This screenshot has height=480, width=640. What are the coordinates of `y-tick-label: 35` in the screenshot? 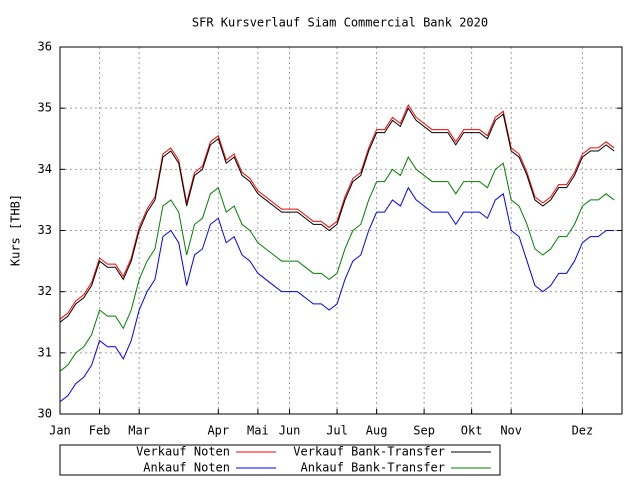 It's located at (45, 108).